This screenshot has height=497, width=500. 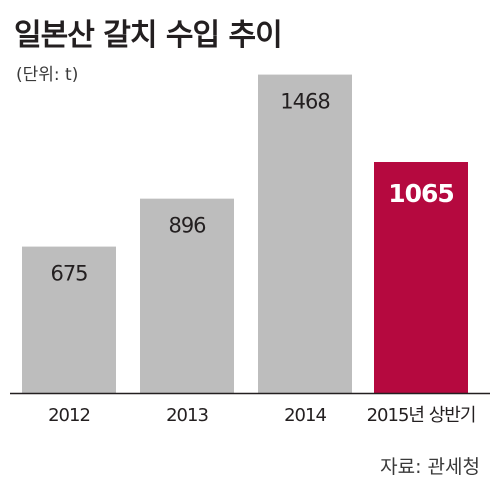 I want to click on value-label-2014: 1468, so click(x=304, y=102).